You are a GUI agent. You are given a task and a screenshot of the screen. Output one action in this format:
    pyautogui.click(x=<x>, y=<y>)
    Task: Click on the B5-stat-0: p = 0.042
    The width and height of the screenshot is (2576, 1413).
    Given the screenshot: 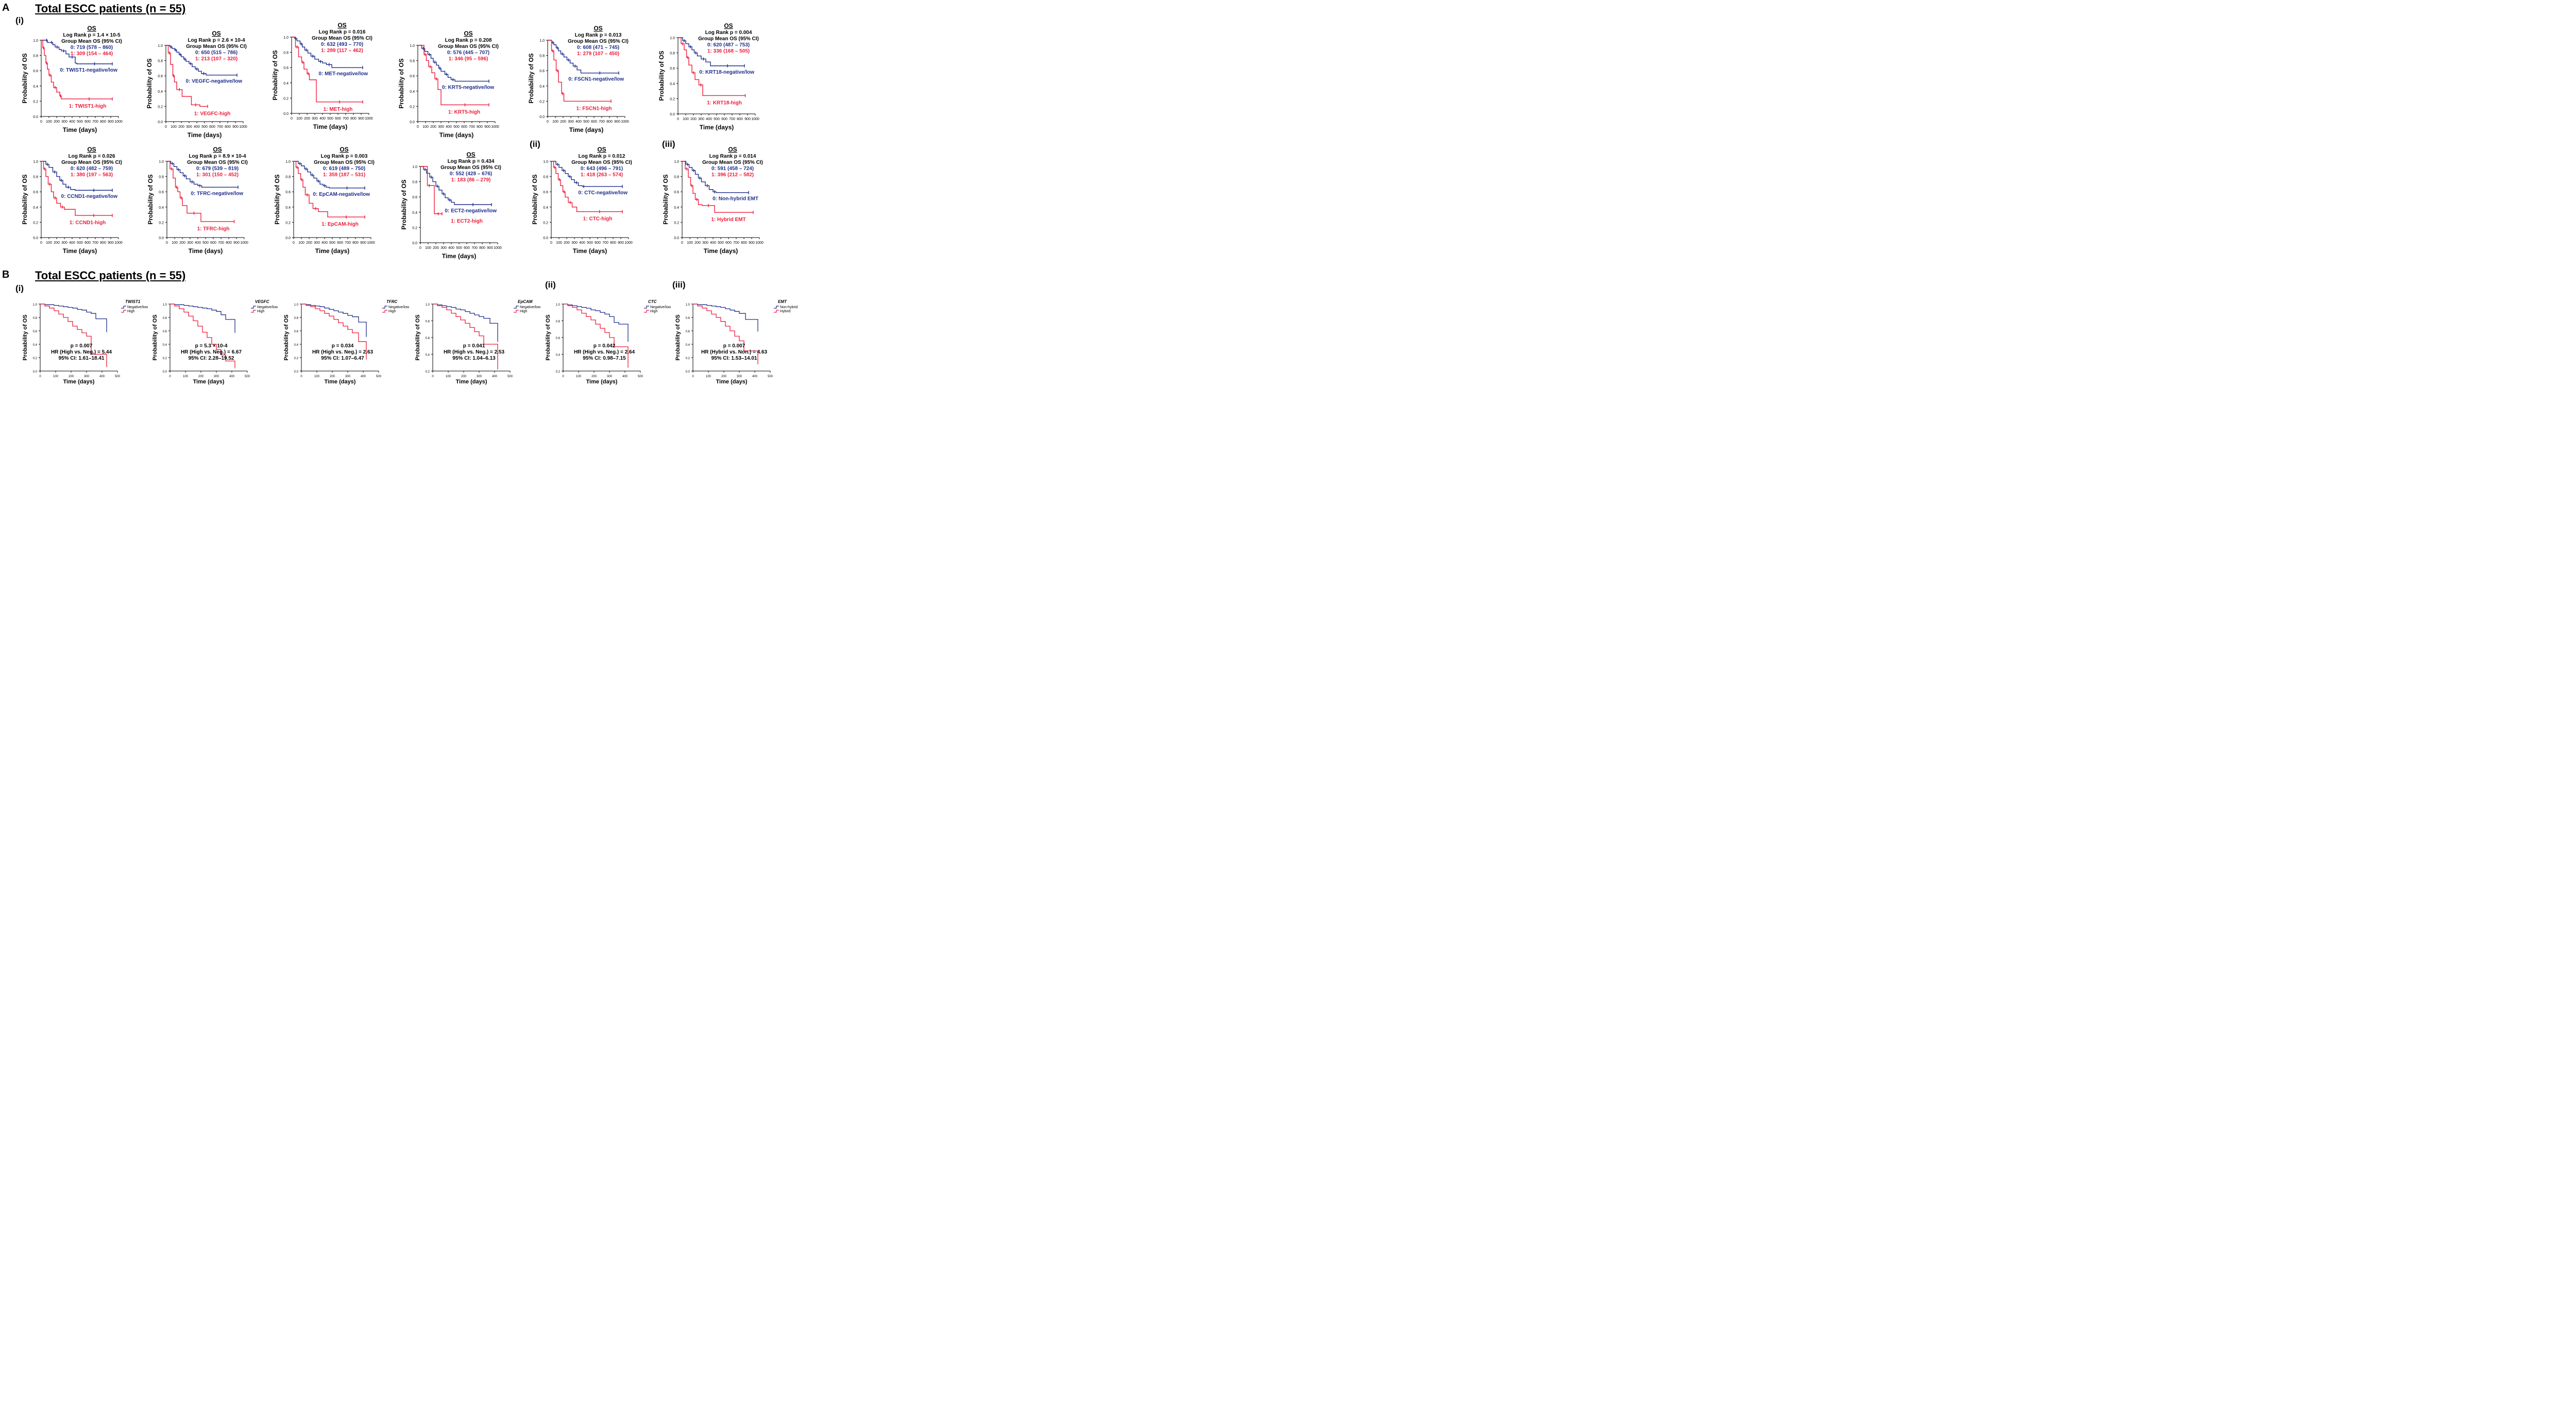 What is the action you would take?
    pyautogui.click(x=605, y=346)
    